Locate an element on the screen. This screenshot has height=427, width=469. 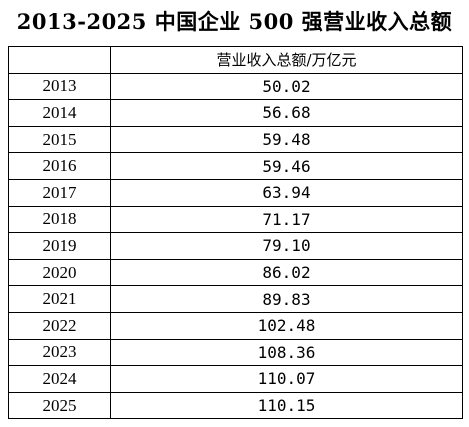
header-row: 营业收入总额/万亿元 is located at coordinates (235, 60).